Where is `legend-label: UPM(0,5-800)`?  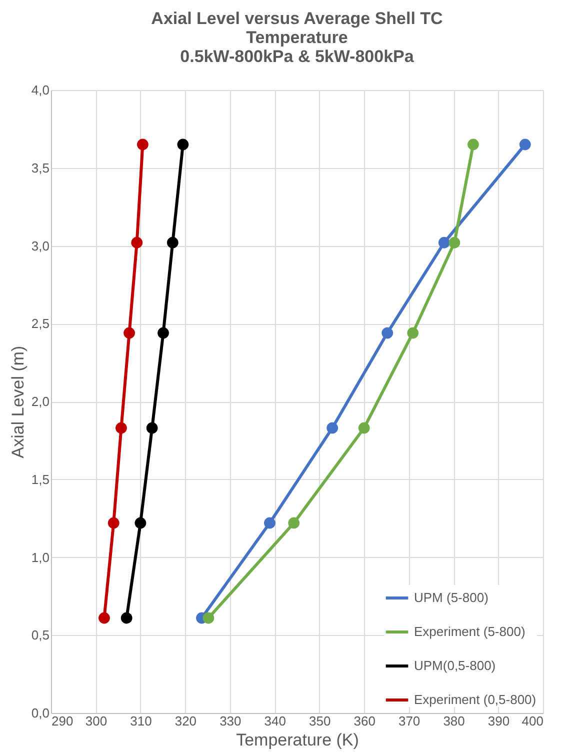 legend-label: UPM(0,5-800) is located at coordinates (455, 665).